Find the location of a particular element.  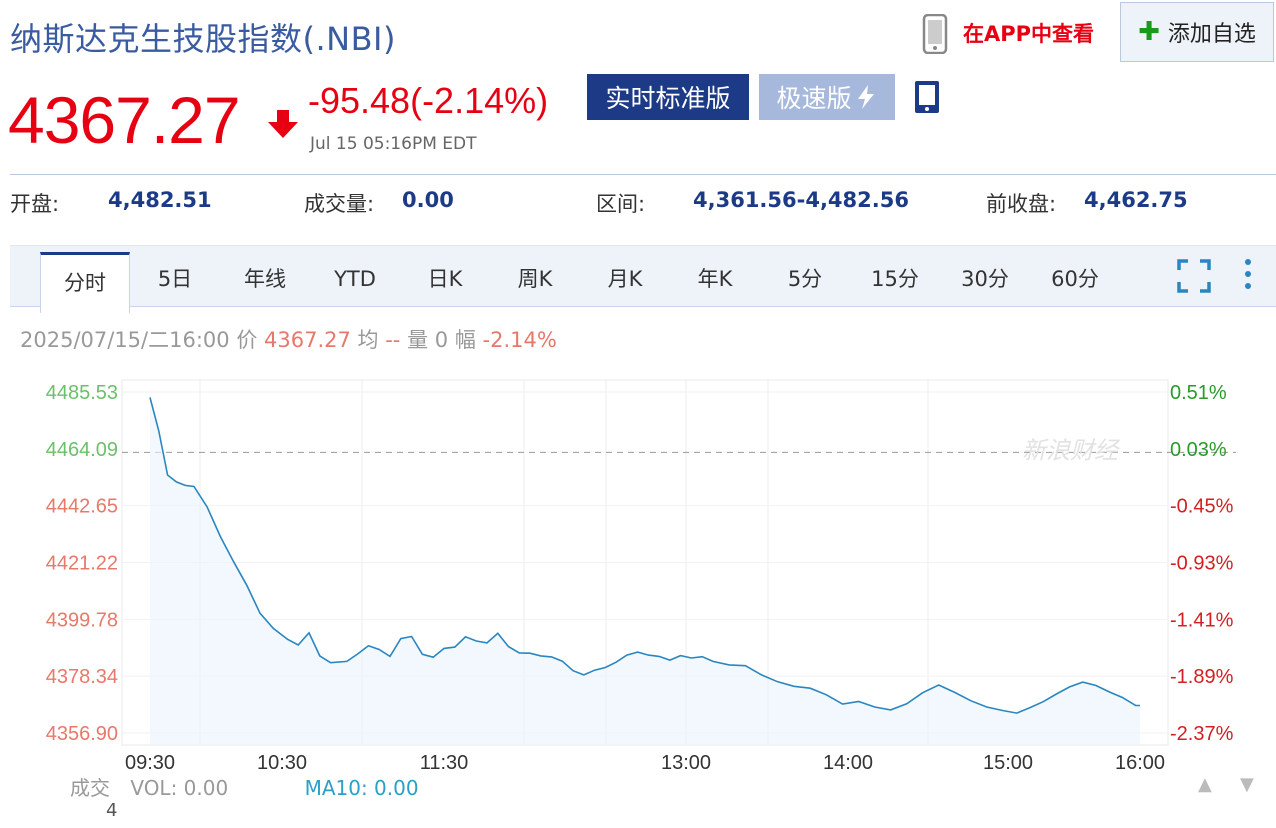

info-amp-label: 幅 is located at coordinates (465, 340).